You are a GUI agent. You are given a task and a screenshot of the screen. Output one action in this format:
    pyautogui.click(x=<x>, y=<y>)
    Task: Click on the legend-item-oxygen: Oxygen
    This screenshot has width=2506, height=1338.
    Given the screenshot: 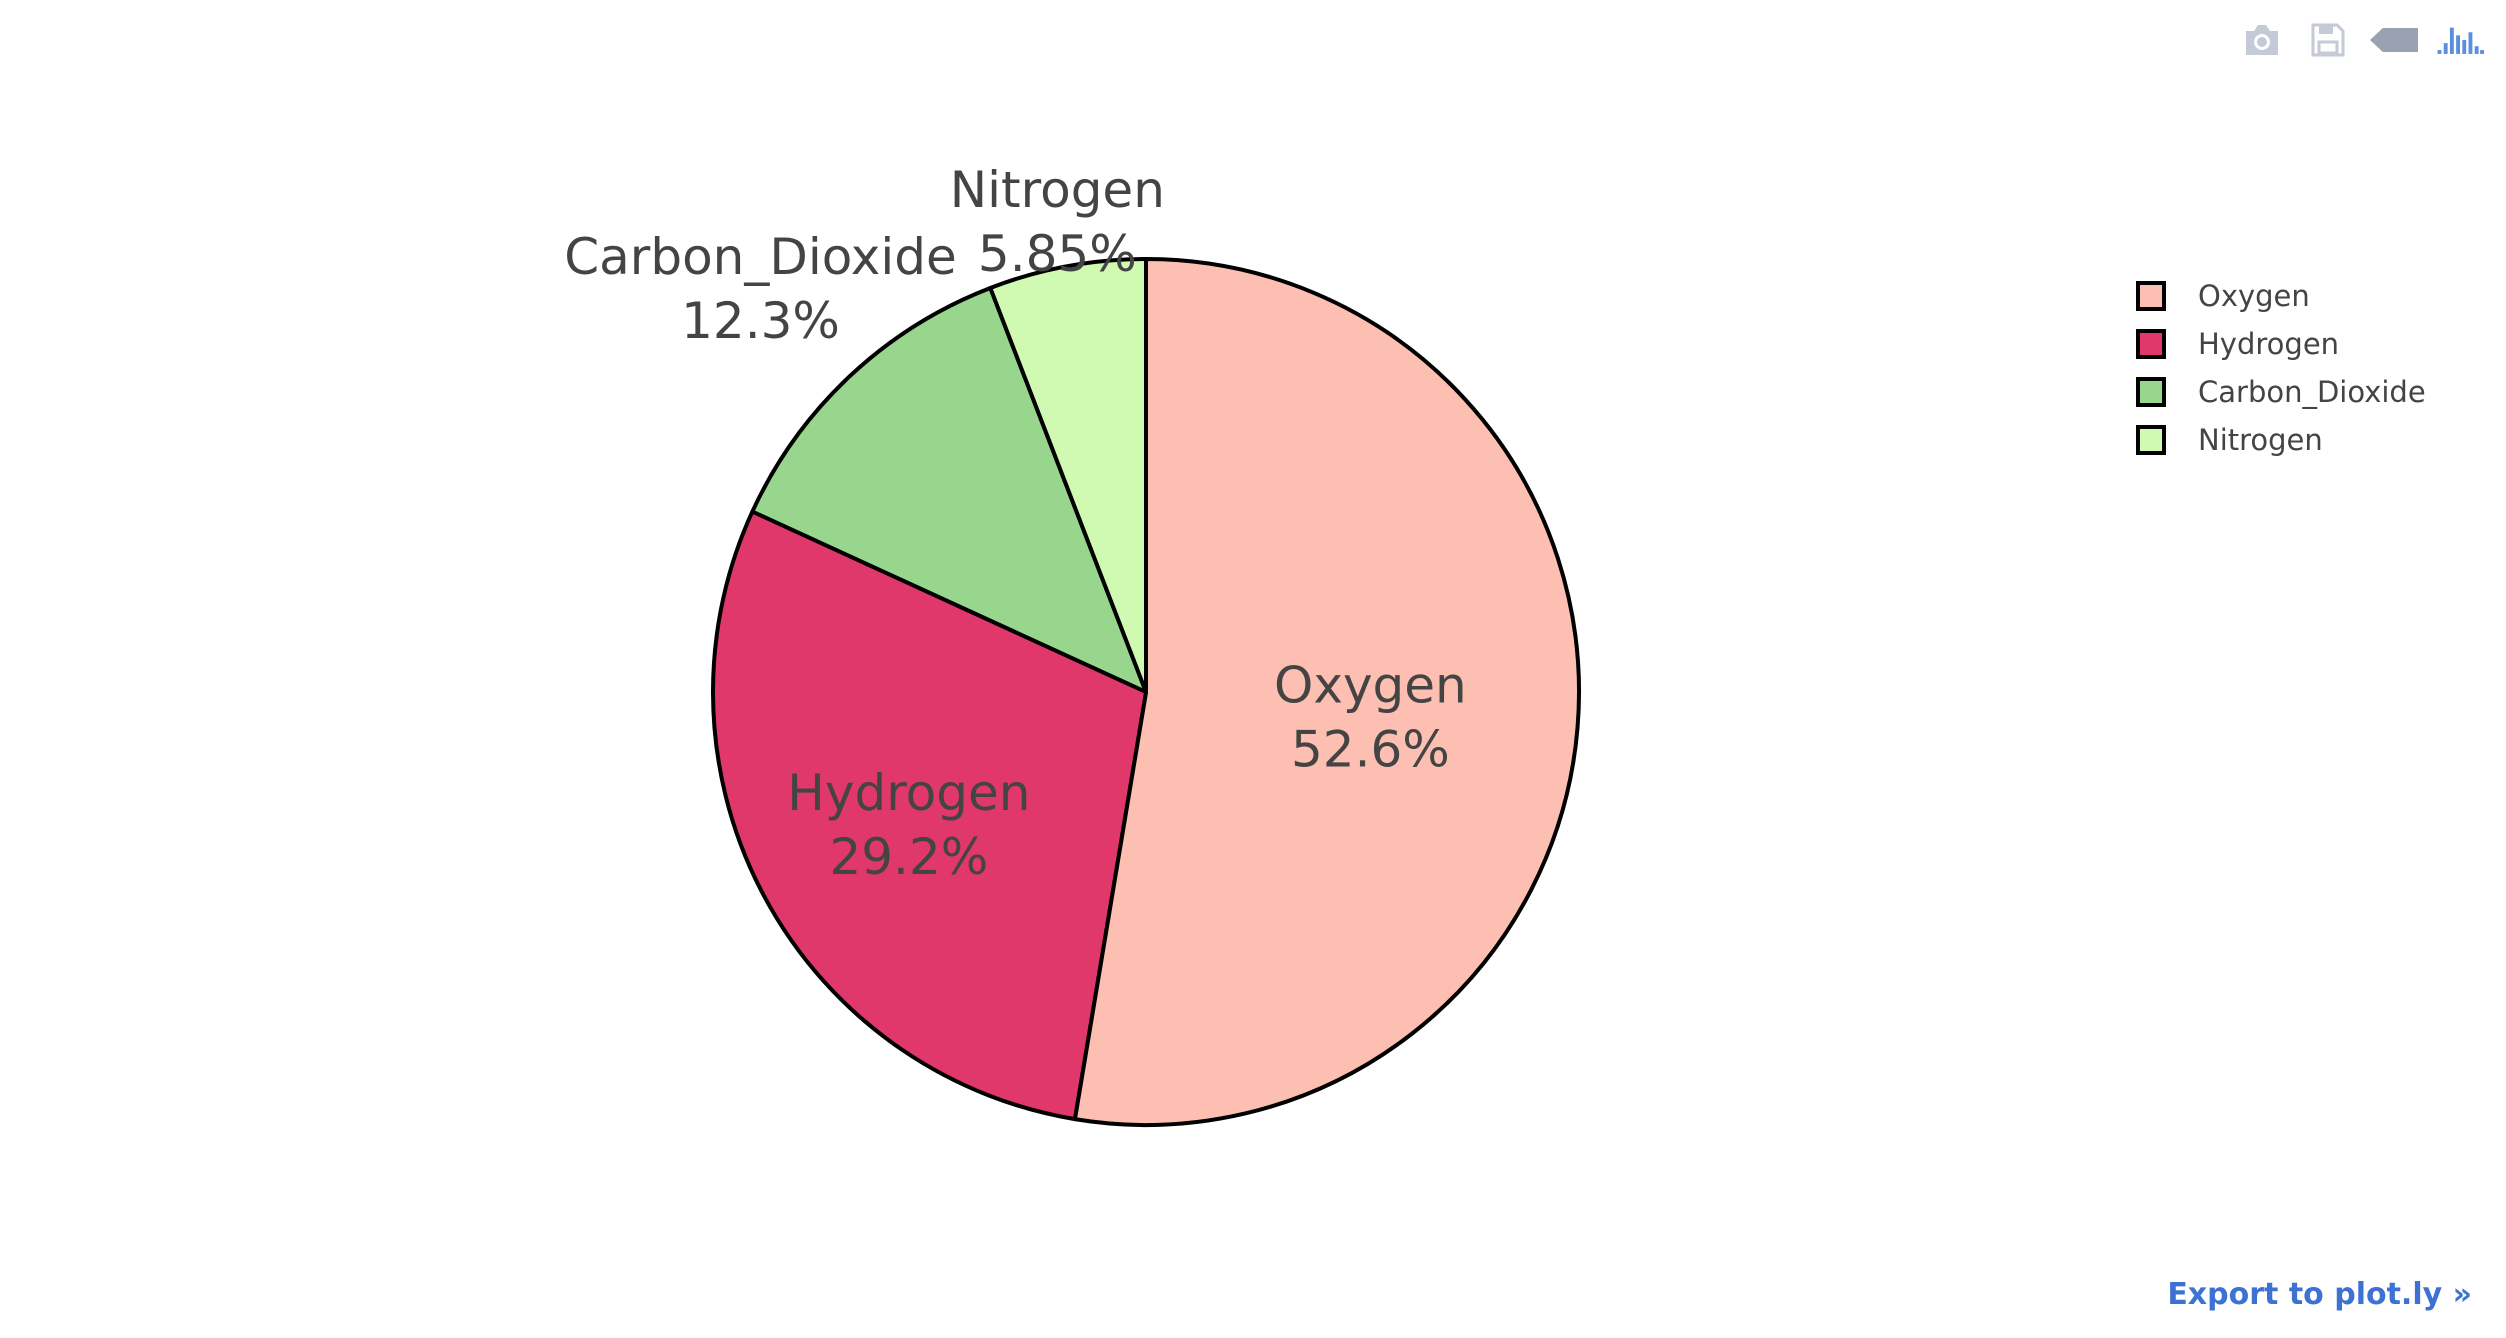 What is the action you would take?
    pyautogui.click(x=2281, y=296)
    